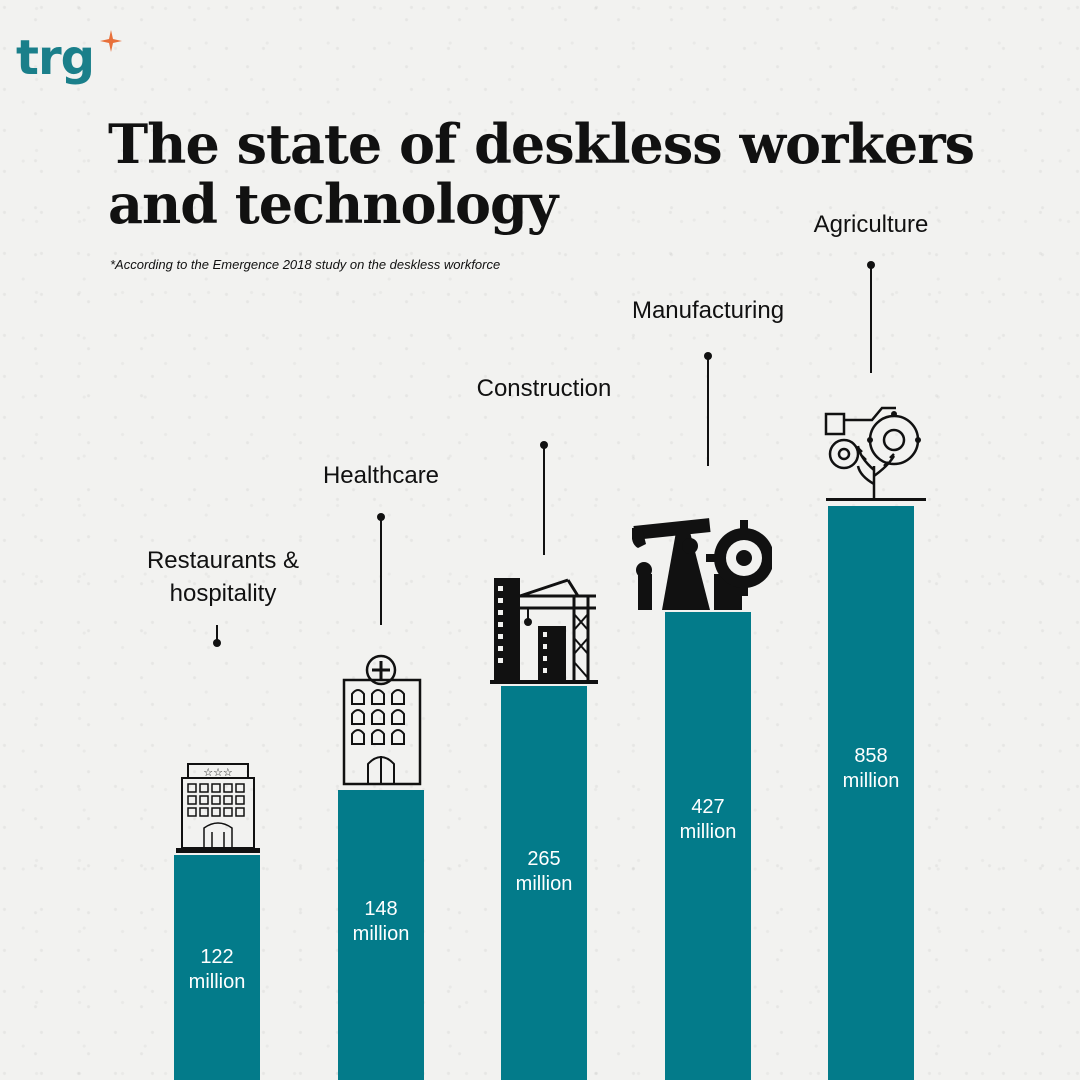 This screenshot has height=1080, width=1080. Describe the element at coordinates (111, 41) in the screenshot. I see `sparkle-icon` at that location.